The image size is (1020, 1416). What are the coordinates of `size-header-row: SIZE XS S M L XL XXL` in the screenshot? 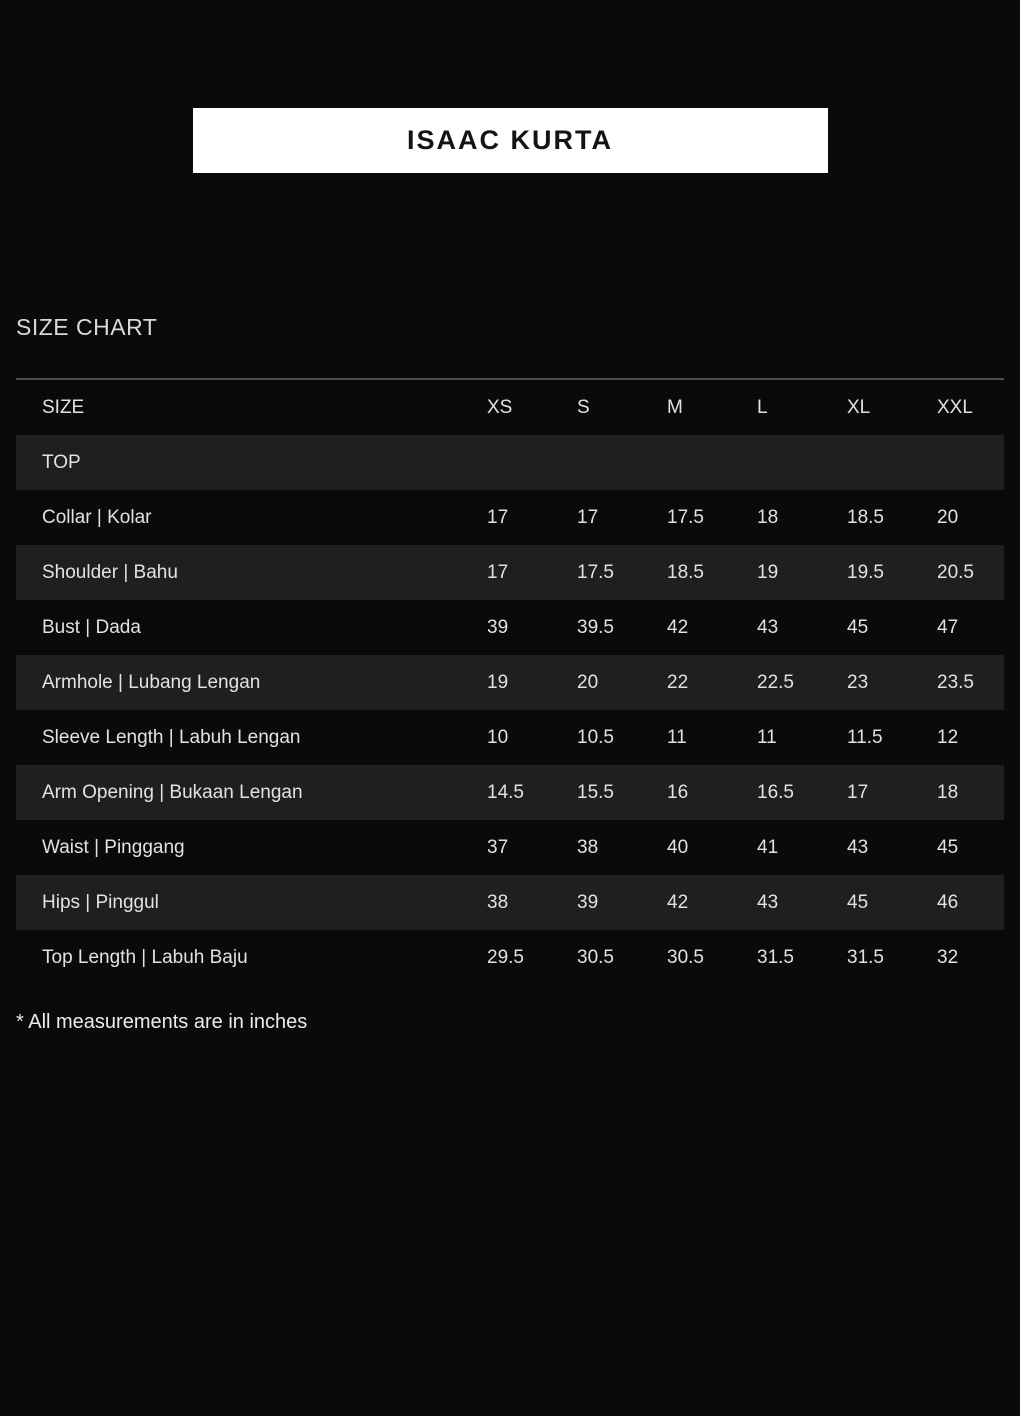 It's located at (510, 407).